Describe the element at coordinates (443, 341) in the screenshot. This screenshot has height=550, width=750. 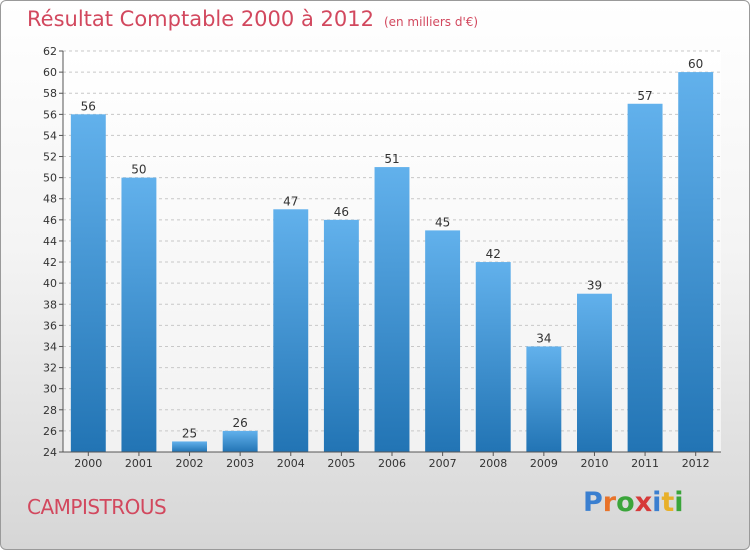
I see `bar-2007` at that location.